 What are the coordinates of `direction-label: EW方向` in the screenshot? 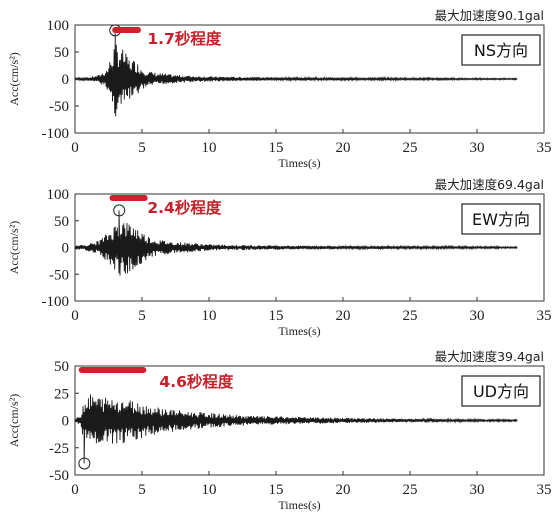 It's located at (501, 219).